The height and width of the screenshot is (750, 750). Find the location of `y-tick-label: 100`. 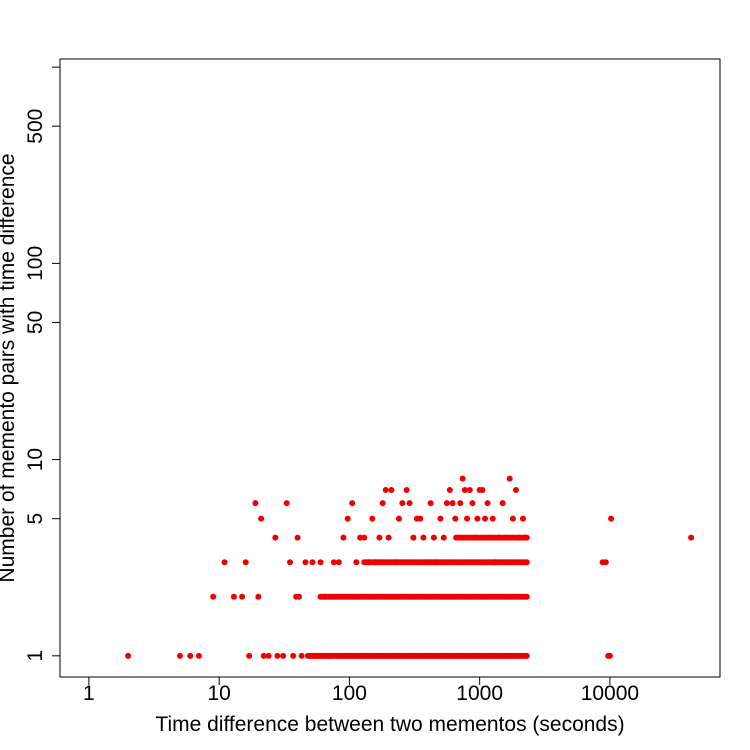

y-tick-label: 100 is located at coordinates (35, 263).